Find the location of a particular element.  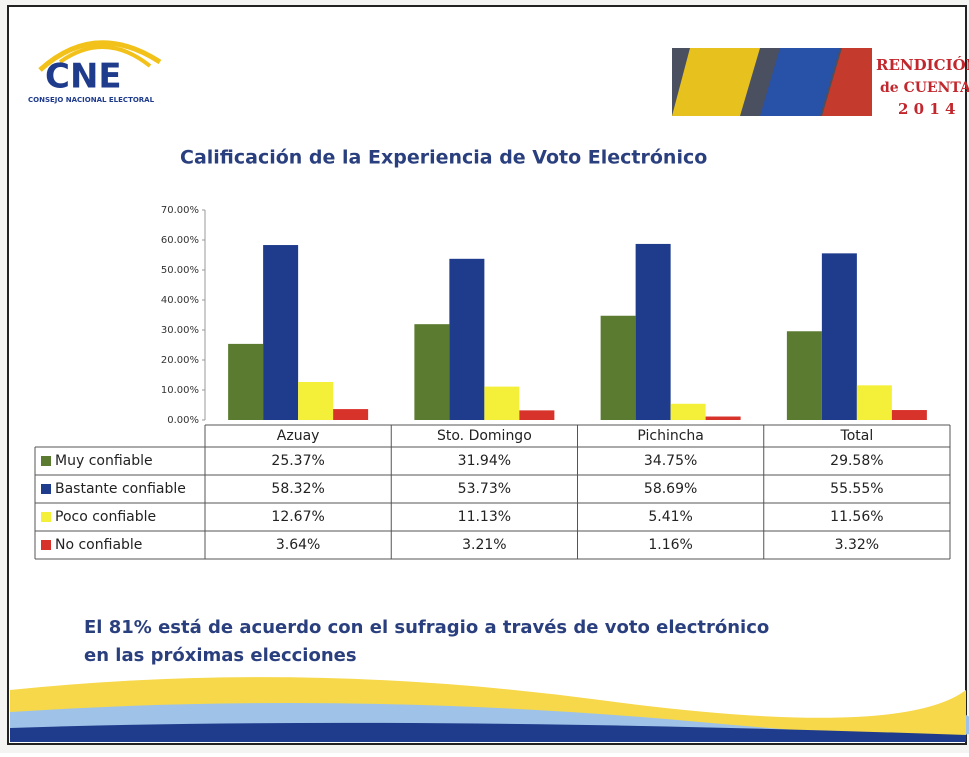

table-value: 3.32% is located at coordinates (857, 545).